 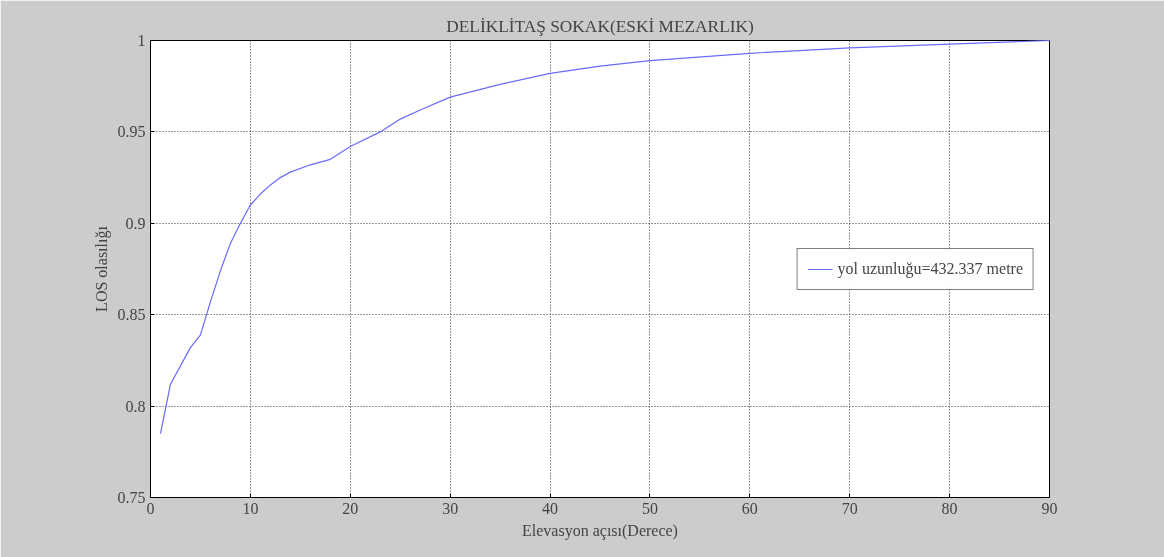 What do you see at coordinates (1049, 508) in the screenshot?
I see `x-tick-label: 90` at bounding box center [1049, 508].